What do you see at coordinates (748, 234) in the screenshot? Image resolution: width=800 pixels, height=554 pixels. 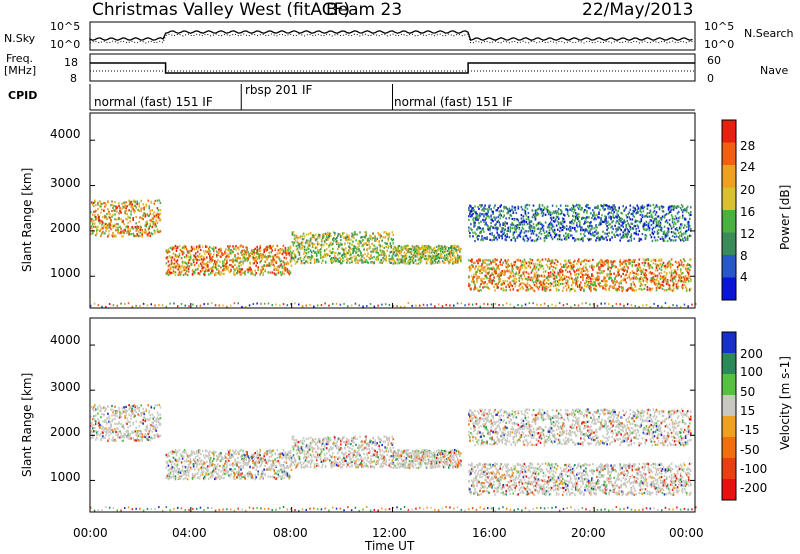 I see `power-cbar-tick-4: 12` at bounding box center [748, 234].